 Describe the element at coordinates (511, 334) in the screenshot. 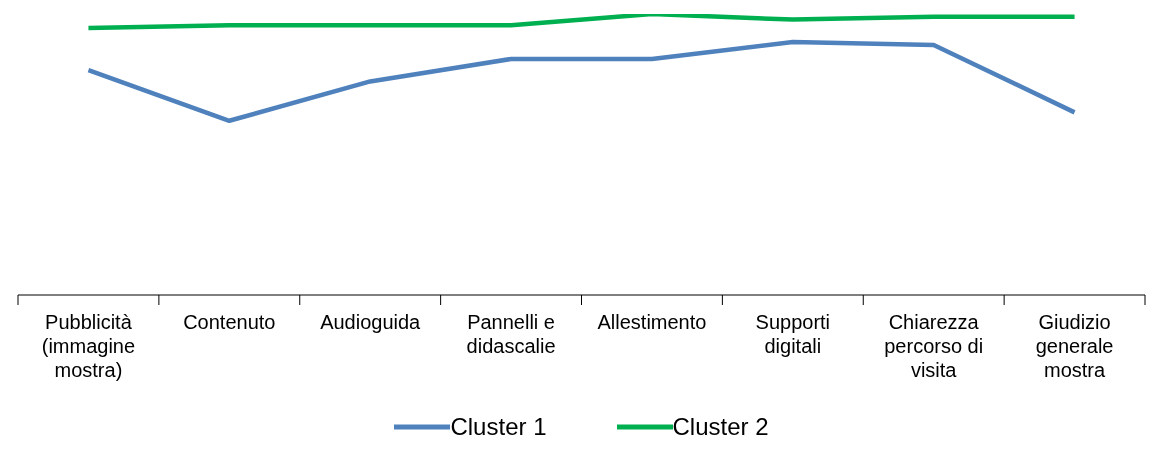

I see `x-tick-label: Pannelli e didascalie` at that location.